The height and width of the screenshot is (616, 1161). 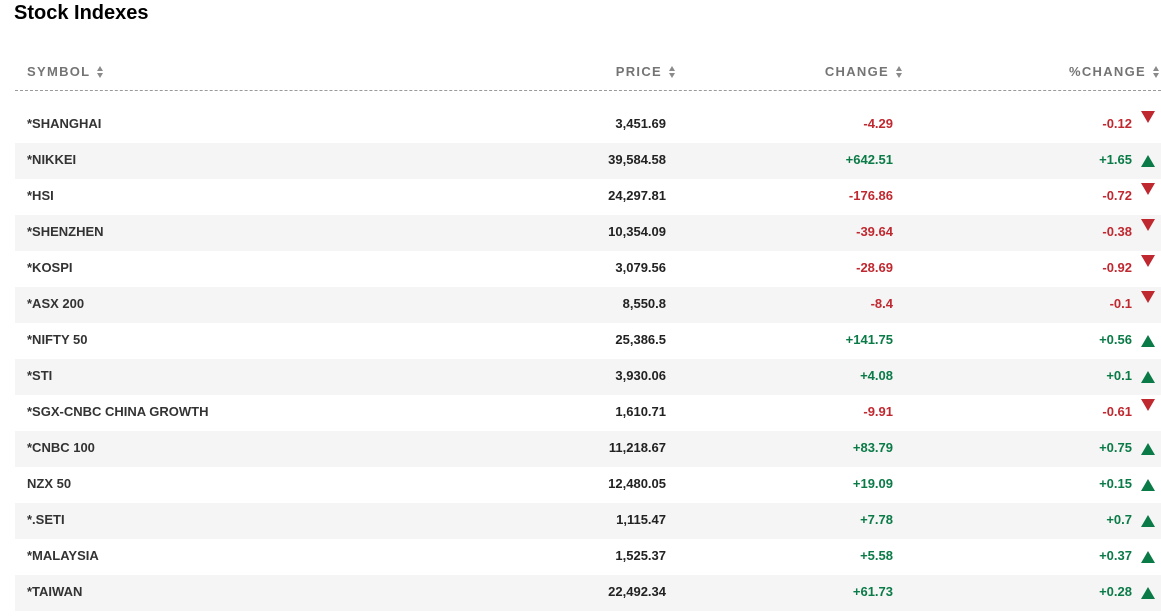 I want to click on symbol-link: *HSI, so click(x=40, y=195).